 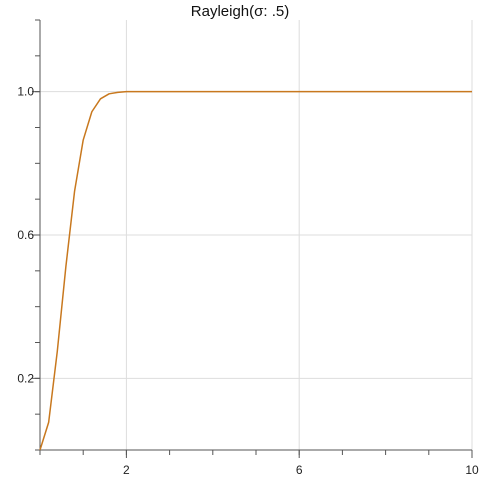 What do you see at coordinates (472, 470) in the screenshot?
I see `x-tick-label: 10` at bounding box center [472, 470].